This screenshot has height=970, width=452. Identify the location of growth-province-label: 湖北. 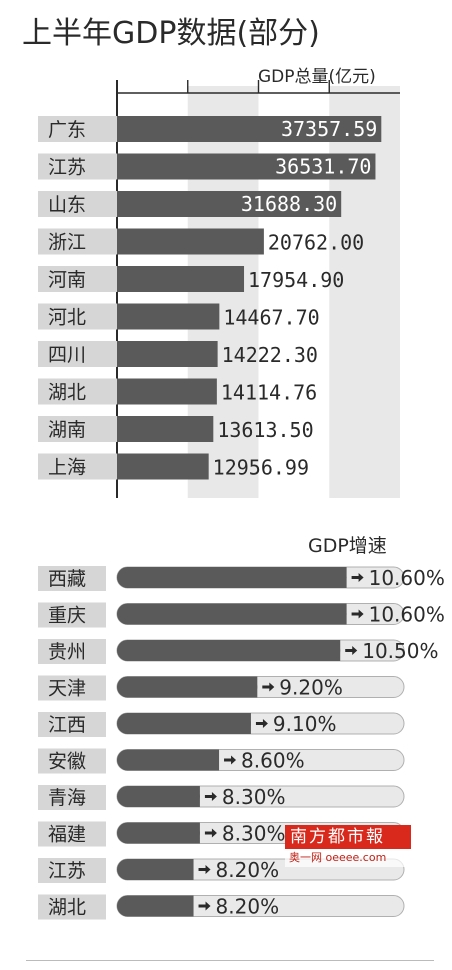
(67, 908).